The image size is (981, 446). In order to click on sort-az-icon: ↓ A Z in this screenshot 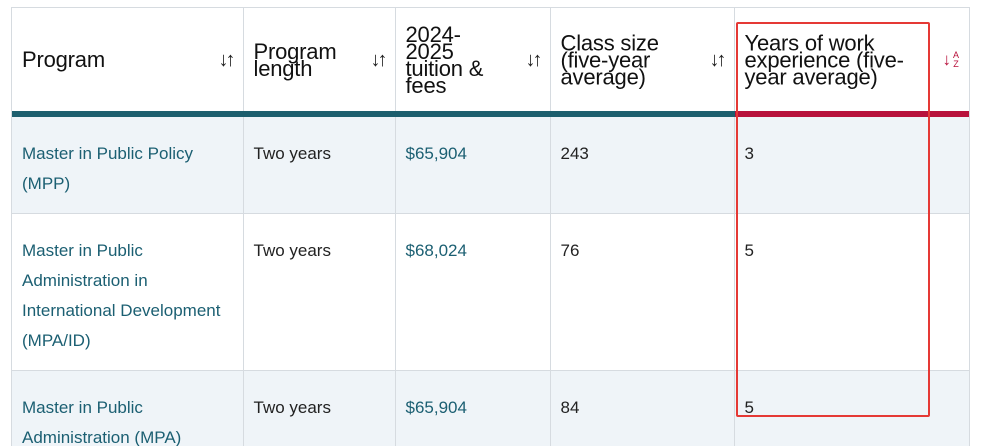, I will do `click(952, 60)`.